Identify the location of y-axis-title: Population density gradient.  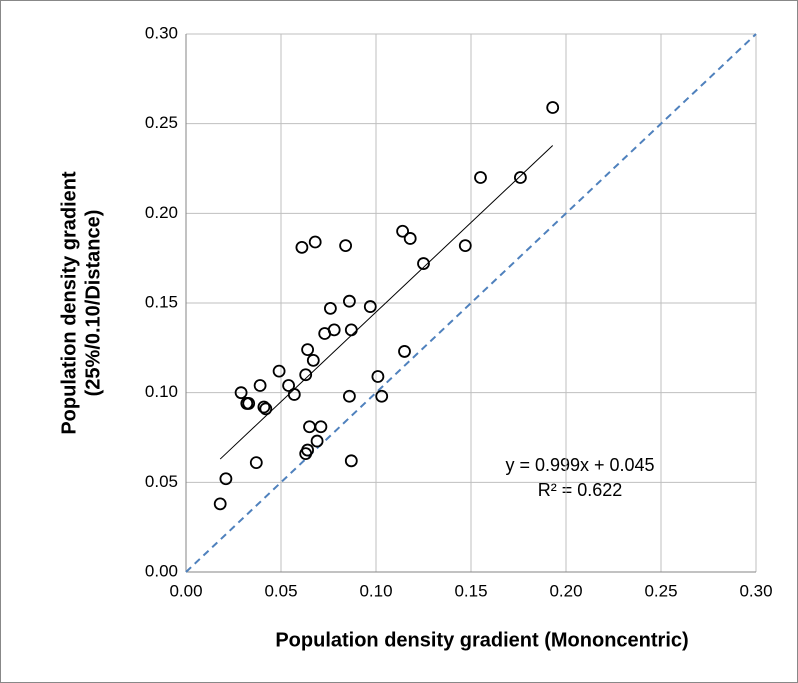
(69, 303).